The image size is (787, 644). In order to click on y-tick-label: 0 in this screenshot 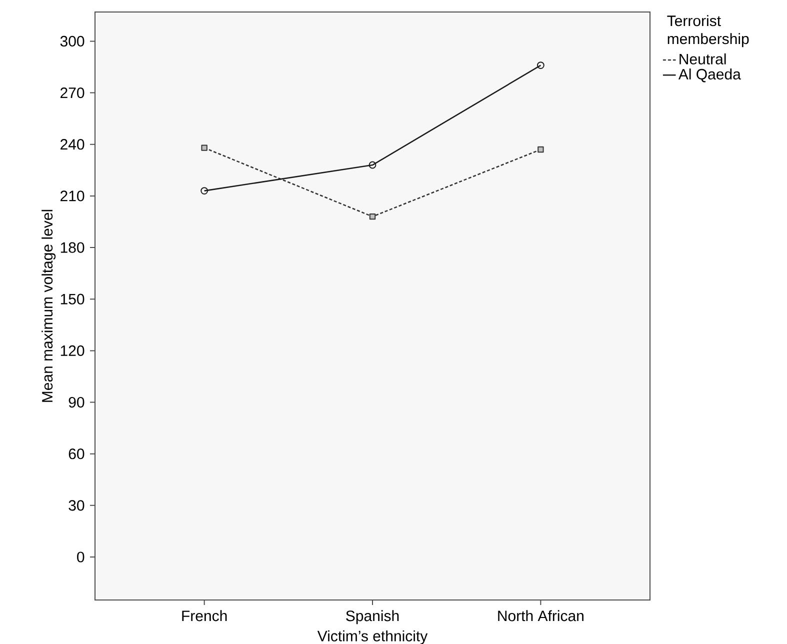, I will do `click(80, 557)`.